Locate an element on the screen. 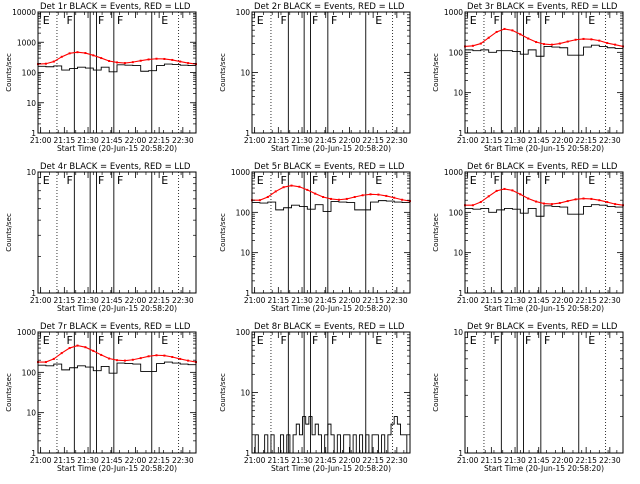  panel-title: Det 5r BLACK = Events, RED = LLD is located at coordinates (329, 167).